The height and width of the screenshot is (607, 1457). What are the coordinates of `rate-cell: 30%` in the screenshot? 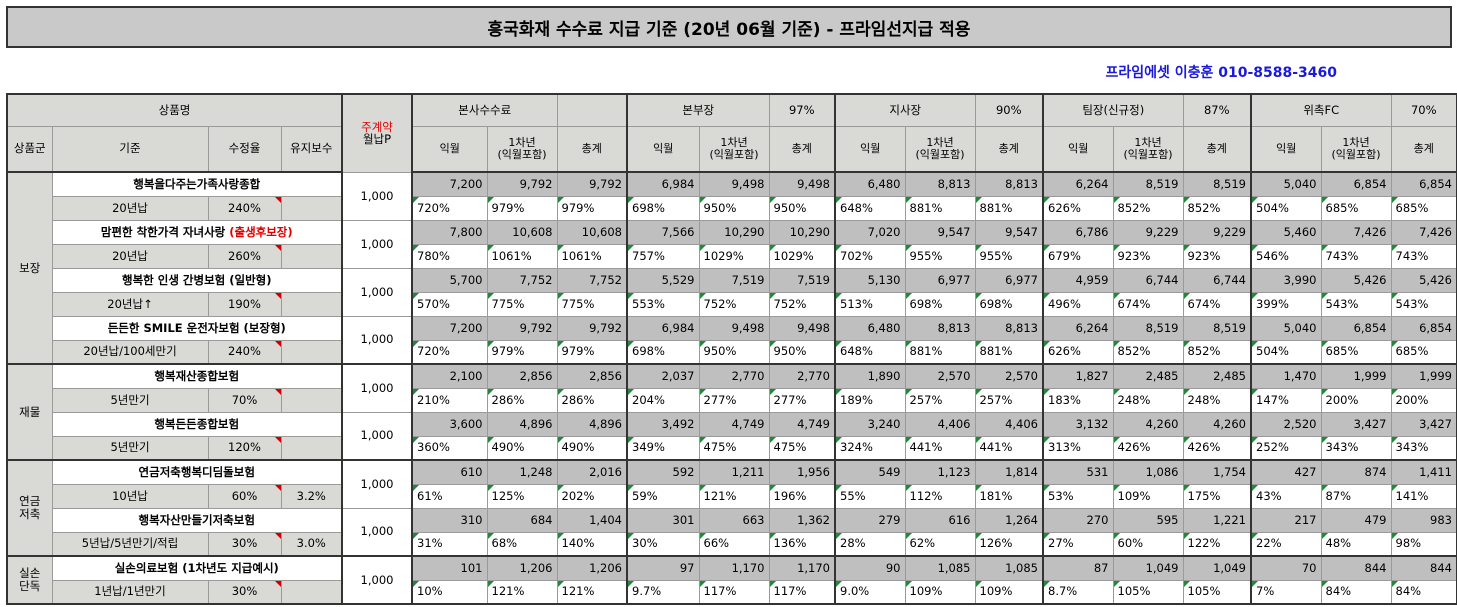 It's located at (244, 592).